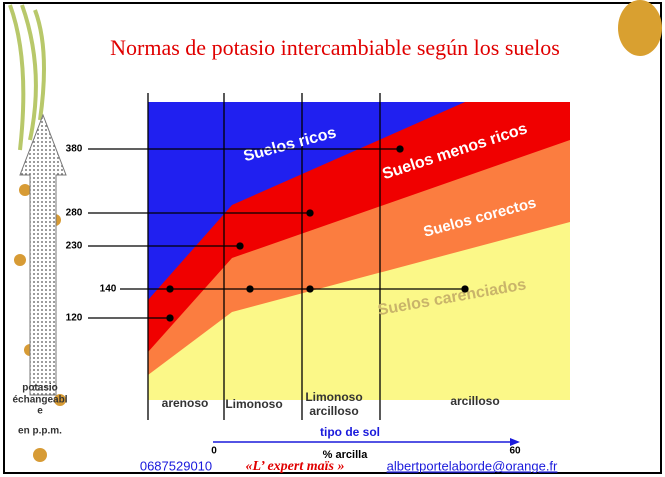 The image size is (665, 477). I want to click on x-axis-end: 60, so click(515, 451).